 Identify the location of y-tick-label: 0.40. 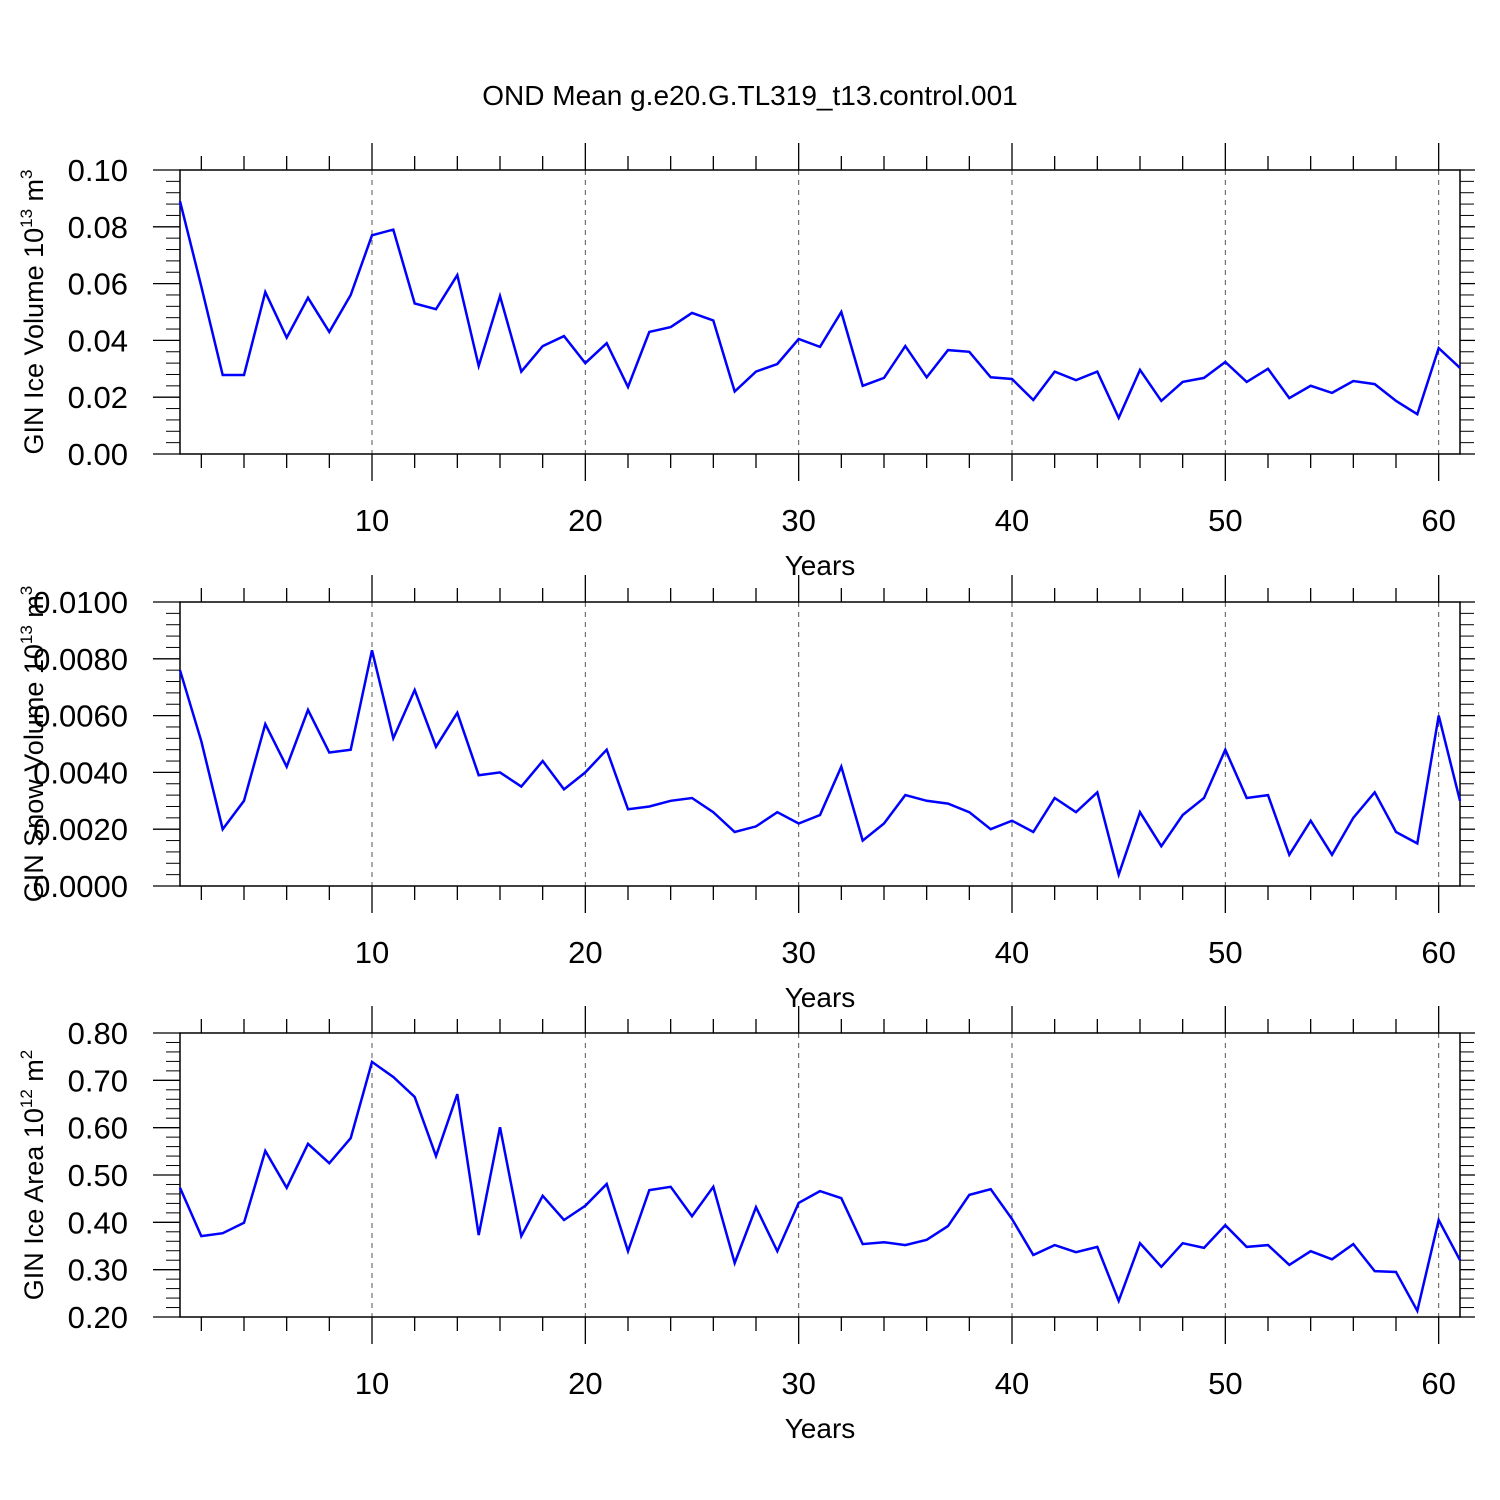
(98, 1222).